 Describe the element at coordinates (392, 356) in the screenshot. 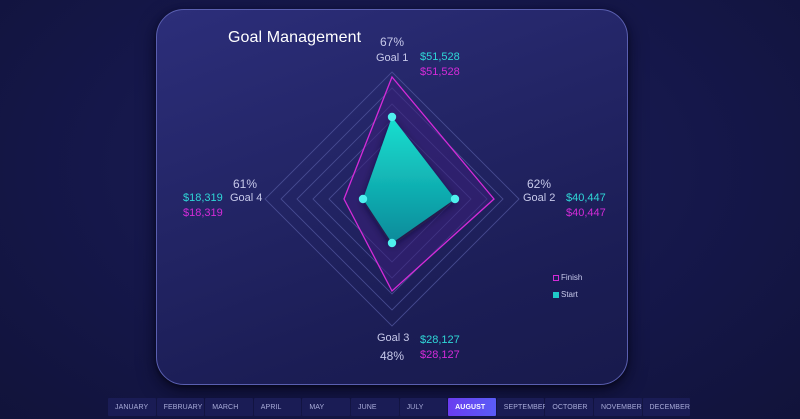

I see `goal-3-percent: 48%` at that location.